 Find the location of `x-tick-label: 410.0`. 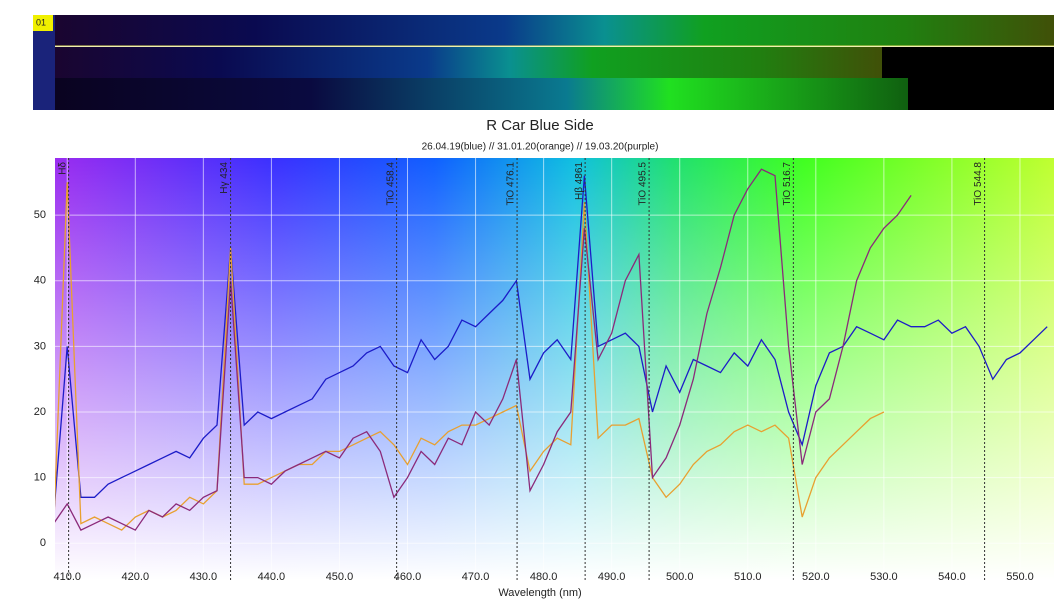

x-tick-label: 410.0 is located at coordinates (67, 577).